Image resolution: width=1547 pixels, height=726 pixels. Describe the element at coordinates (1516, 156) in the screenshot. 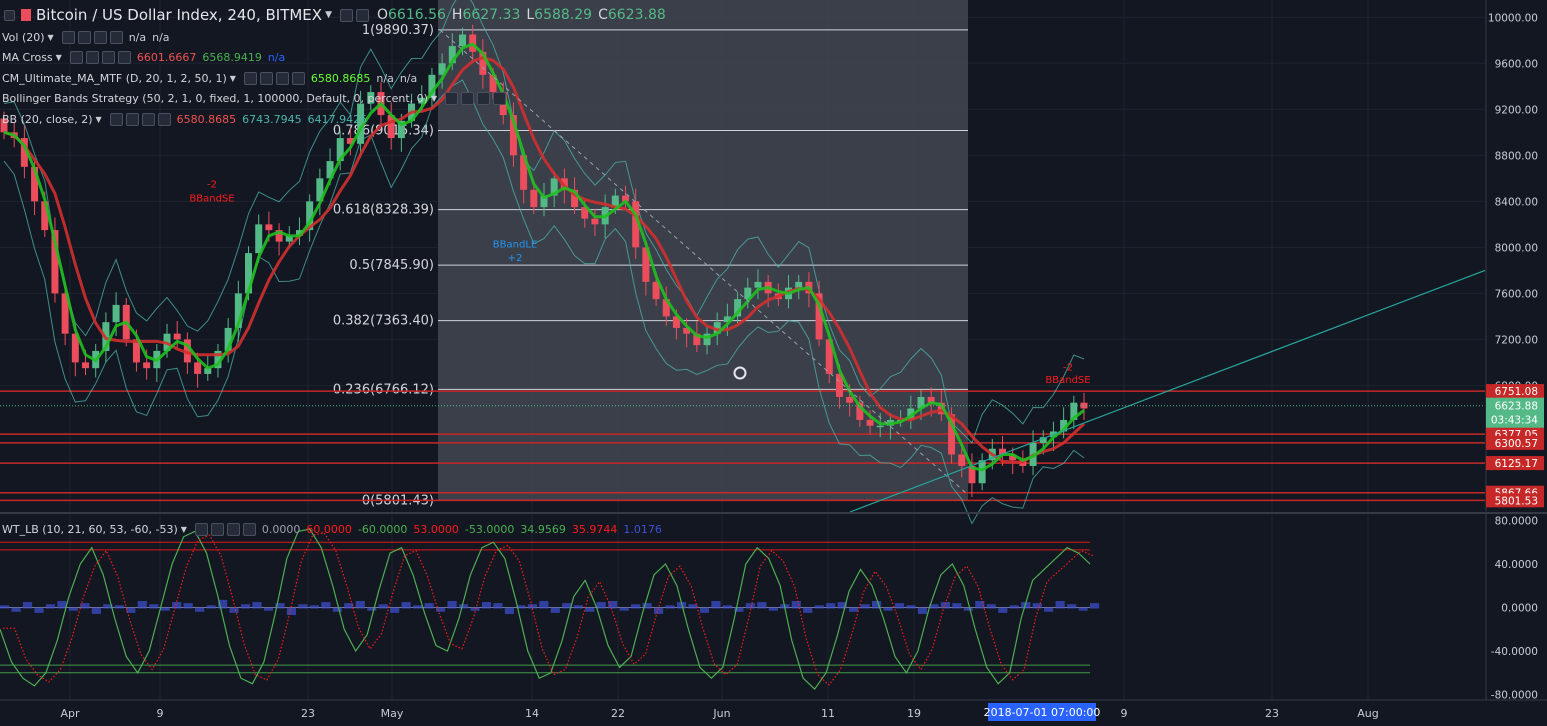

I see `price-tick-label: 8800.00` at that location.